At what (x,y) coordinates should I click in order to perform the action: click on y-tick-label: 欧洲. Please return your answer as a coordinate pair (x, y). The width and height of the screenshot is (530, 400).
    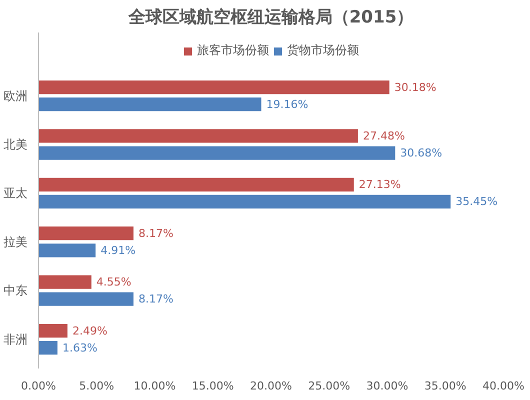
    Looking at the image, I should click on (16, 95).